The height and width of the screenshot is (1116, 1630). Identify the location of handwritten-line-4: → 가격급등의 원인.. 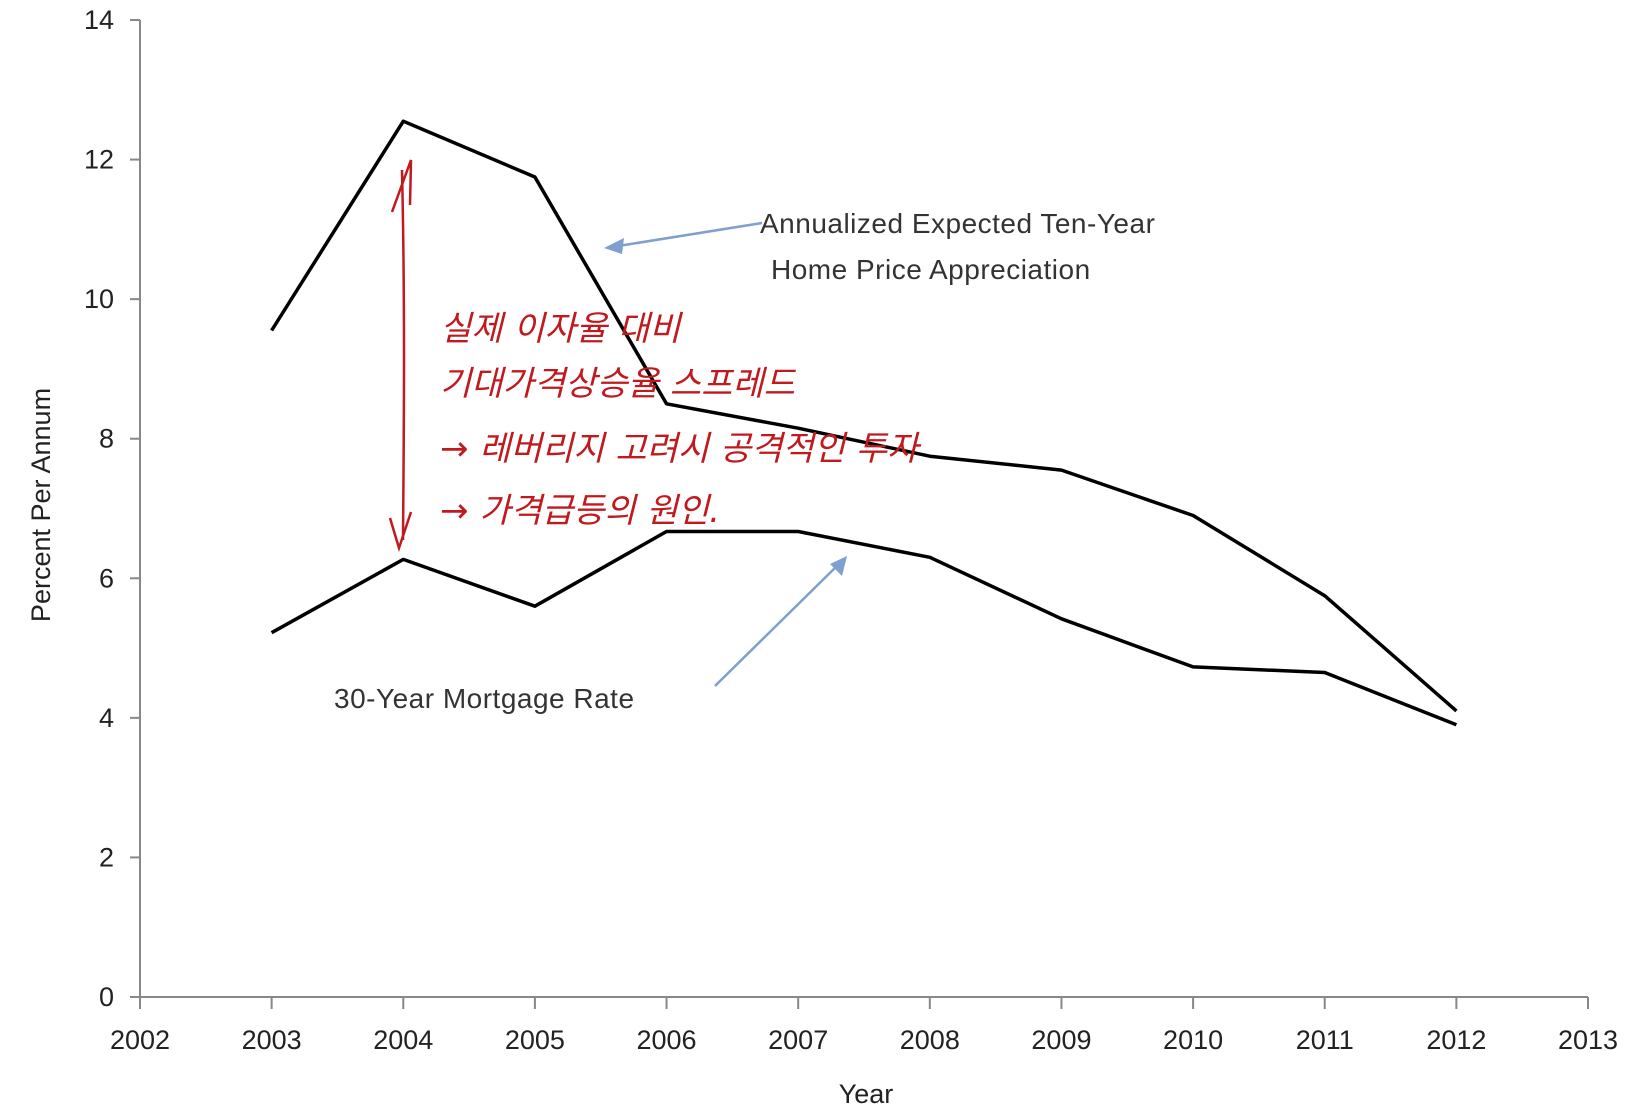
(580, 511).